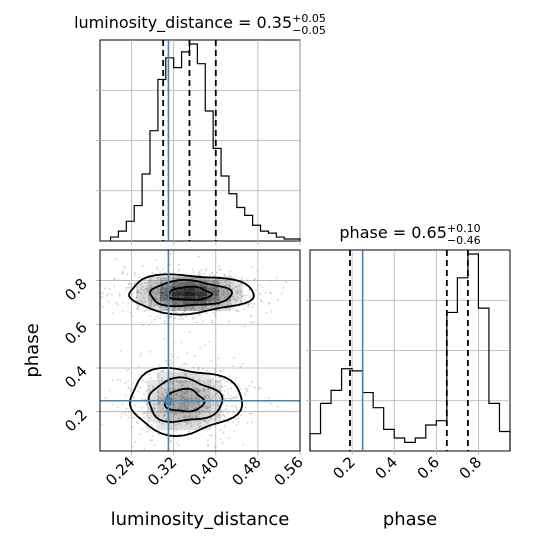  Describe the element at coordinates (464, 240) in the screenshot. I see `phase-hist-title-sub: −0.46` at that location.